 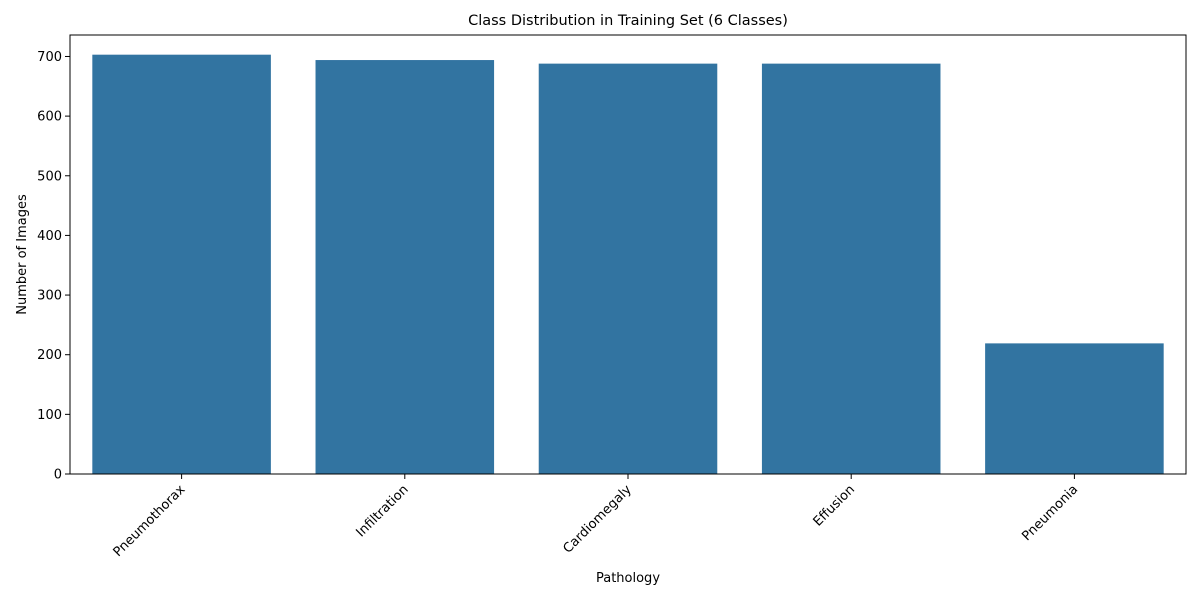 What do you see at coordinates (405, 267) in the screenshot?
I see `bar-infiltration` at bounding box center [405, 267].